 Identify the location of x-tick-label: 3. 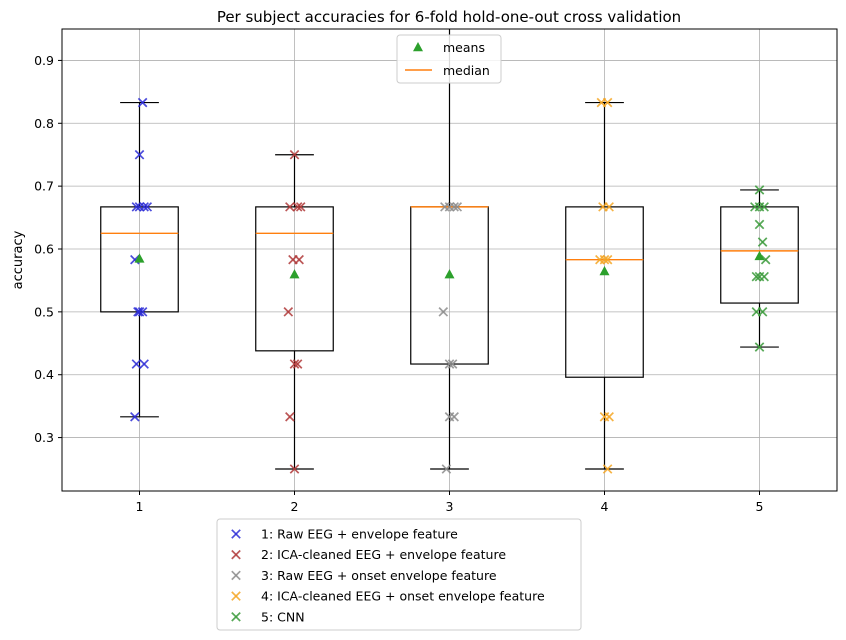
(450, 506).